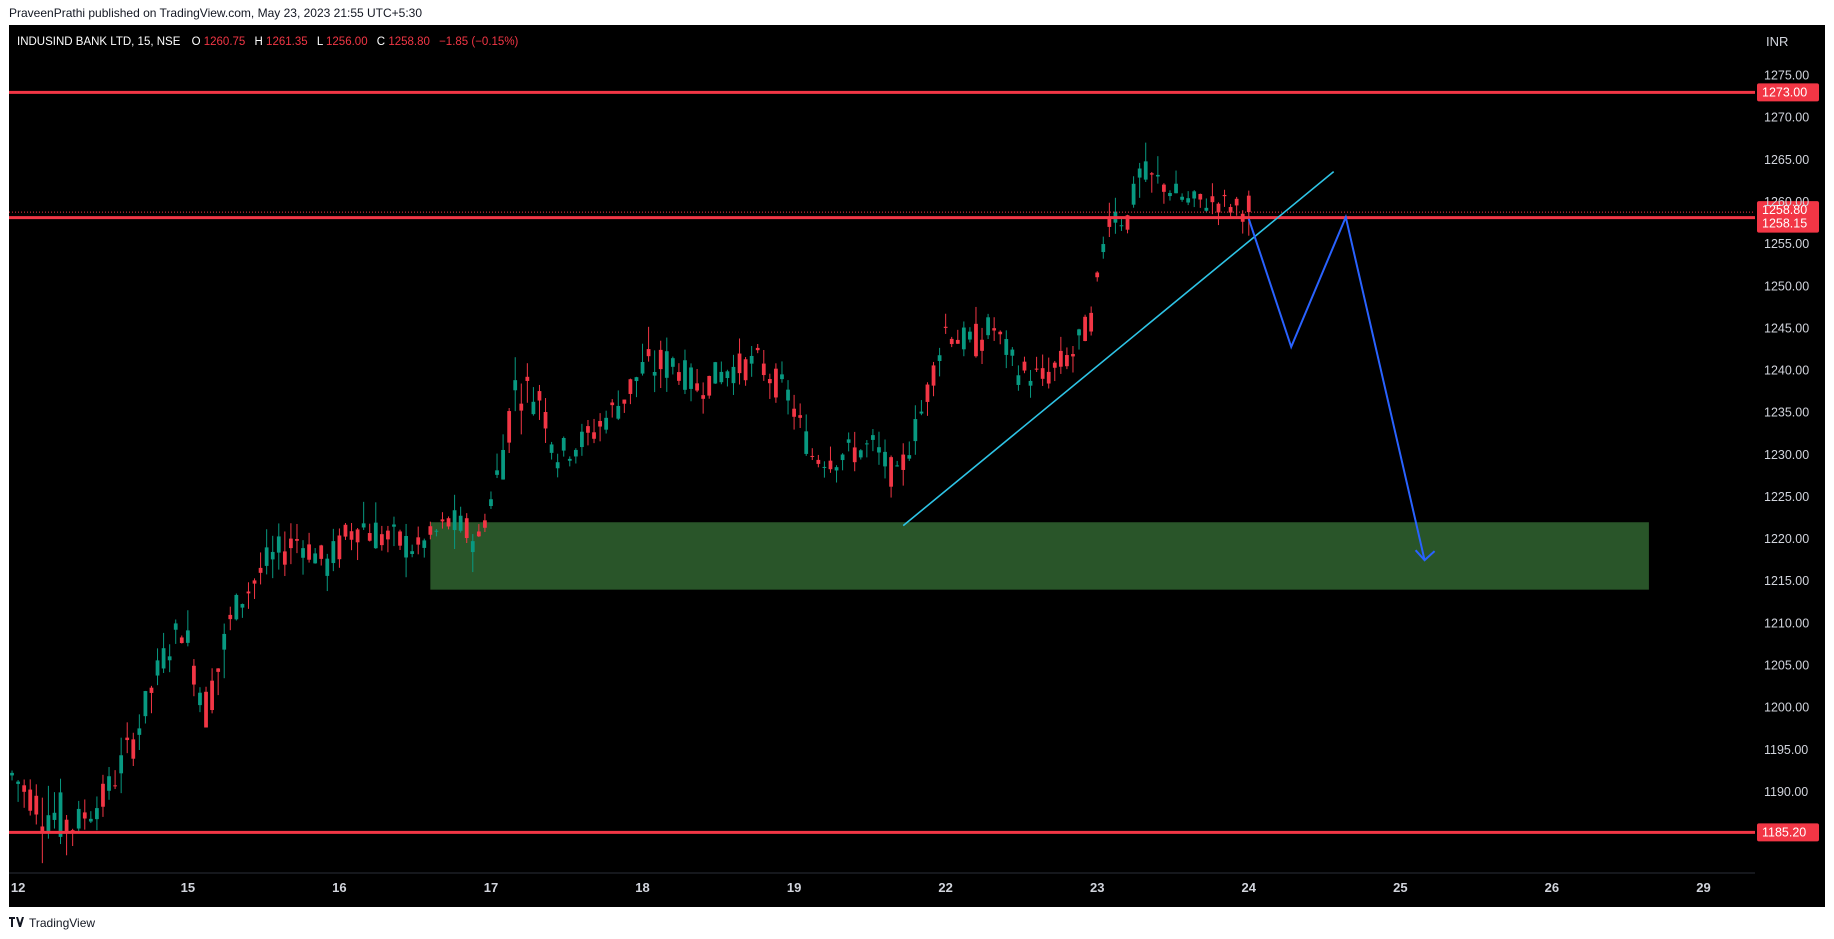 The image size is (1834, 939). I want to click on price-tick-label: 1190.00, so click(1786, 792).